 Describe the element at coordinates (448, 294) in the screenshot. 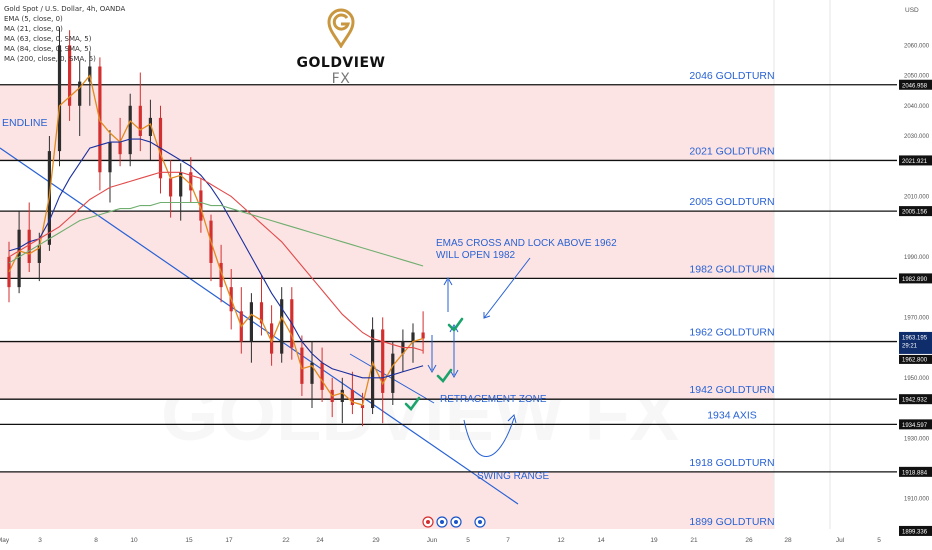

I see `upside-arrow` at that location.